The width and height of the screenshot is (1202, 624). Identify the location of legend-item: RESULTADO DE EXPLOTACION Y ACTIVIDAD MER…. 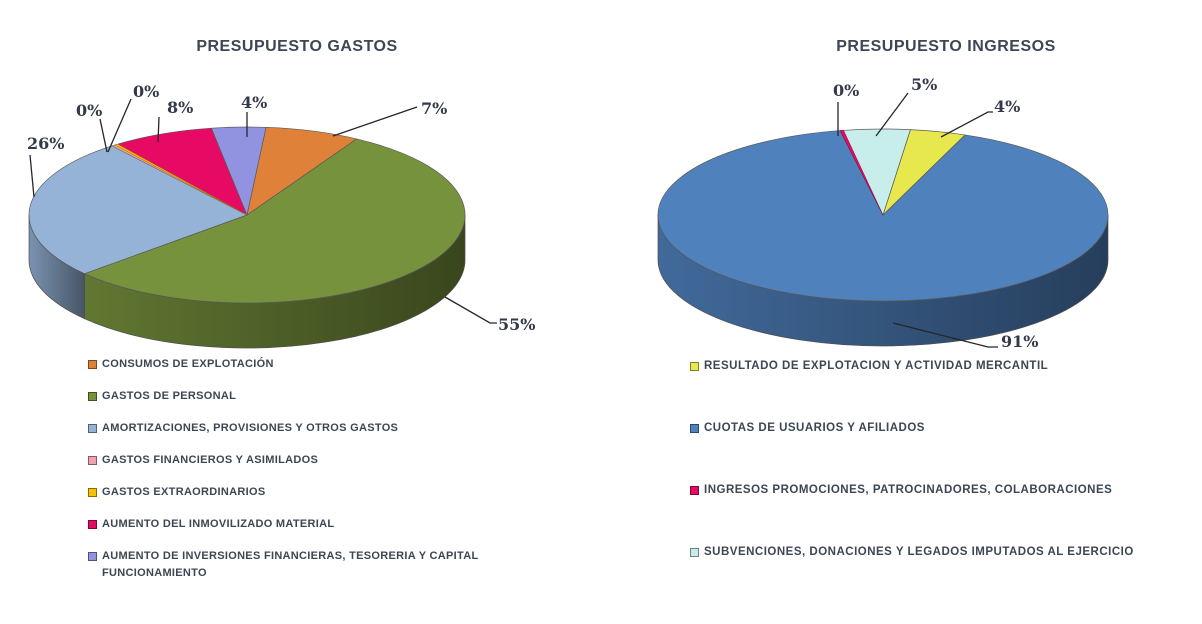
(924, 366).